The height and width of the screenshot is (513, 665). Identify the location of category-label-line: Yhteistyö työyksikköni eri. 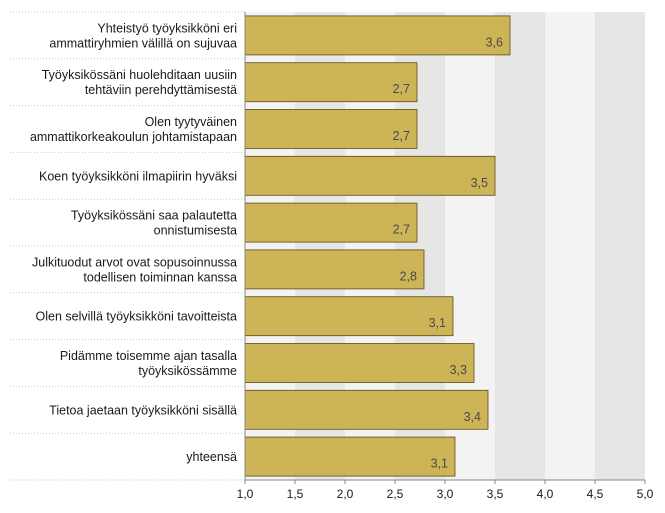
(167, 28).